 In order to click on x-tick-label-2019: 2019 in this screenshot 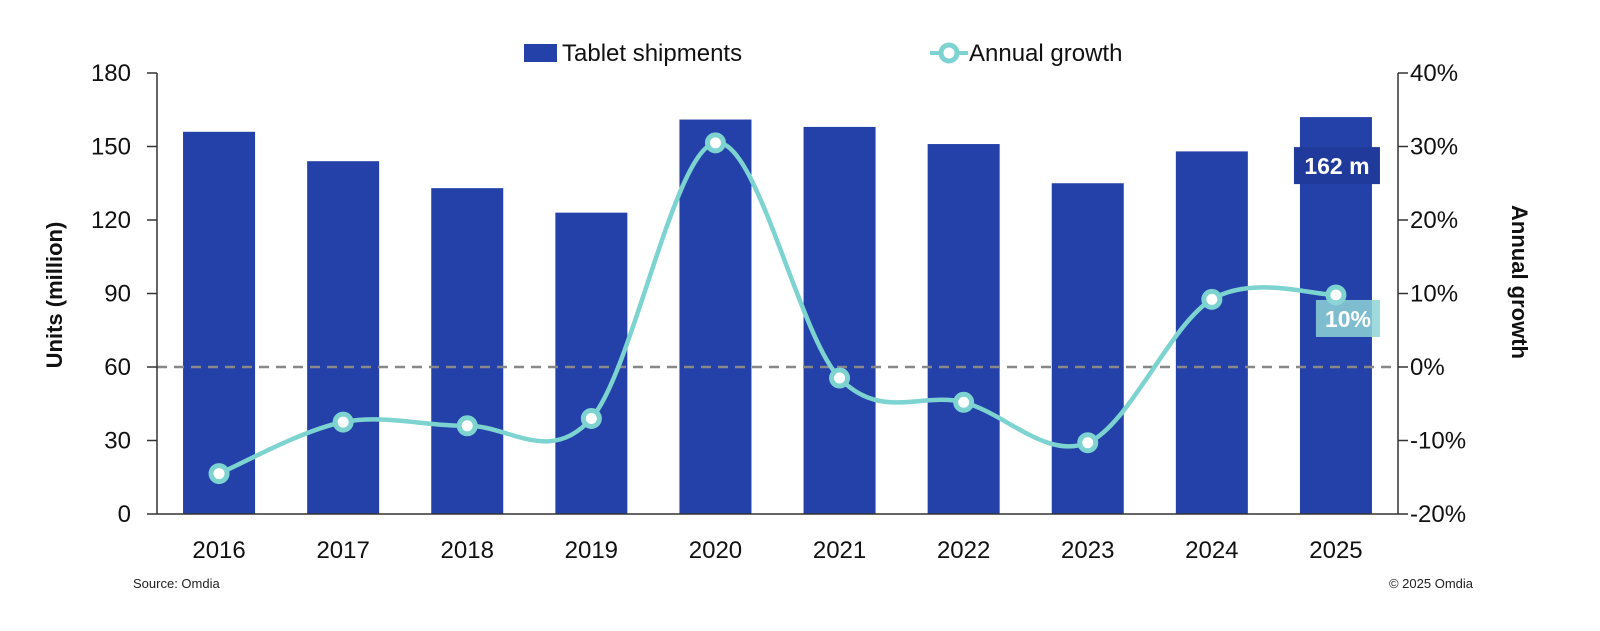, I will do `click(591, 550)`.